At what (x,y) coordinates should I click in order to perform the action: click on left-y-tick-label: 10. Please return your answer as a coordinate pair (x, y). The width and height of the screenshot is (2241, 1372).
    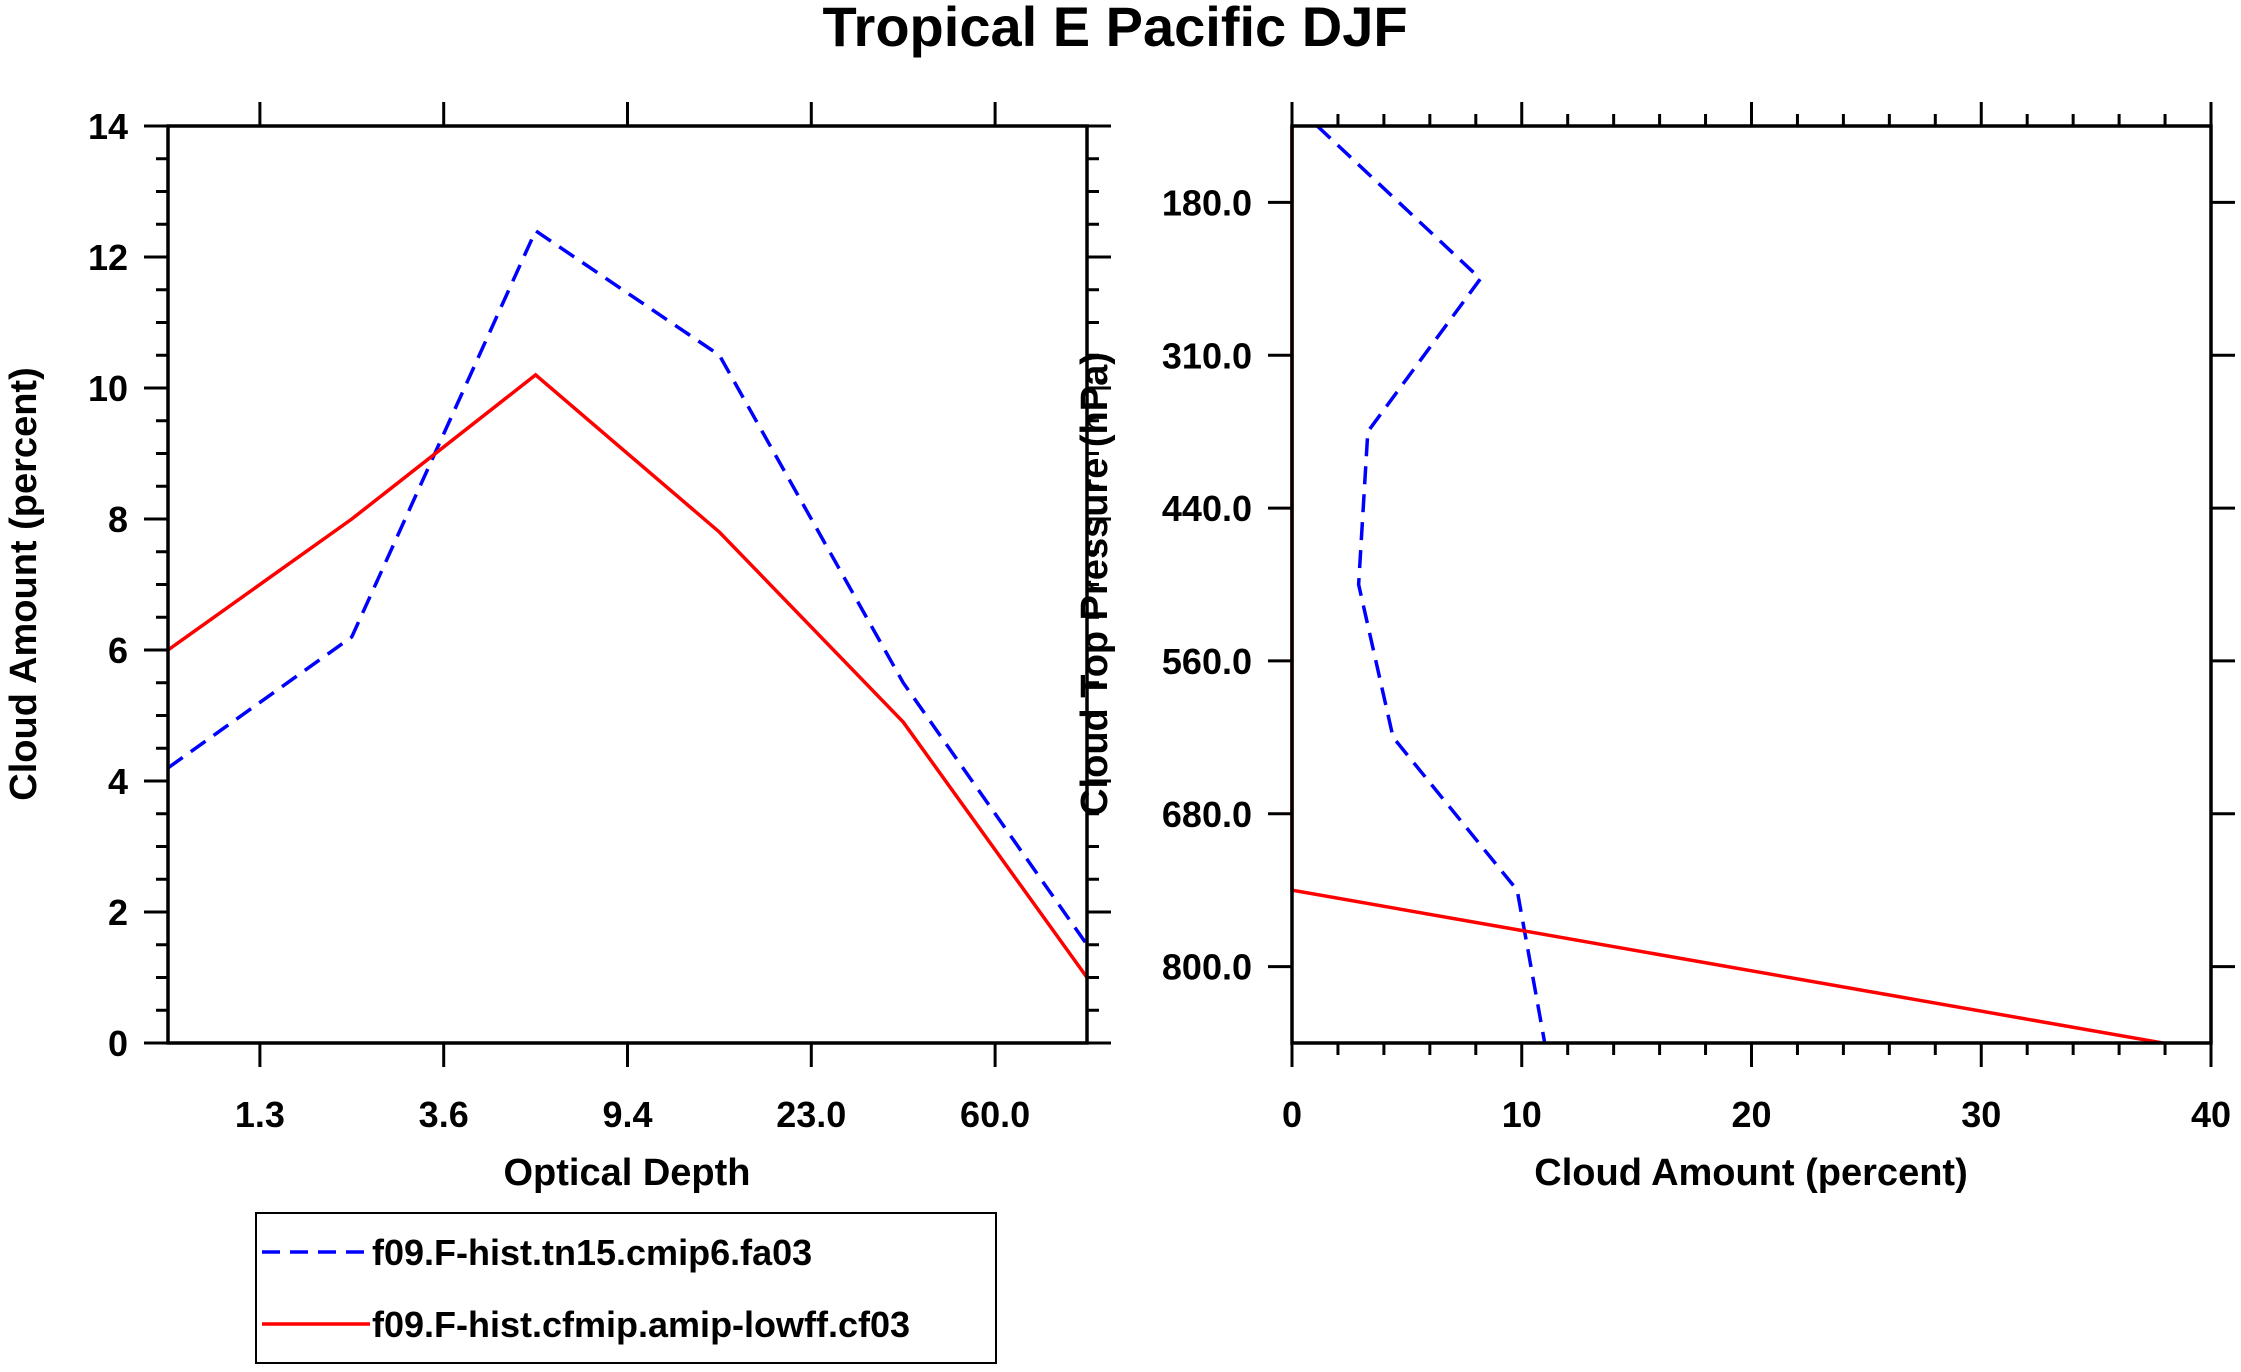
    Looking at the image, I should click on (108, 388).